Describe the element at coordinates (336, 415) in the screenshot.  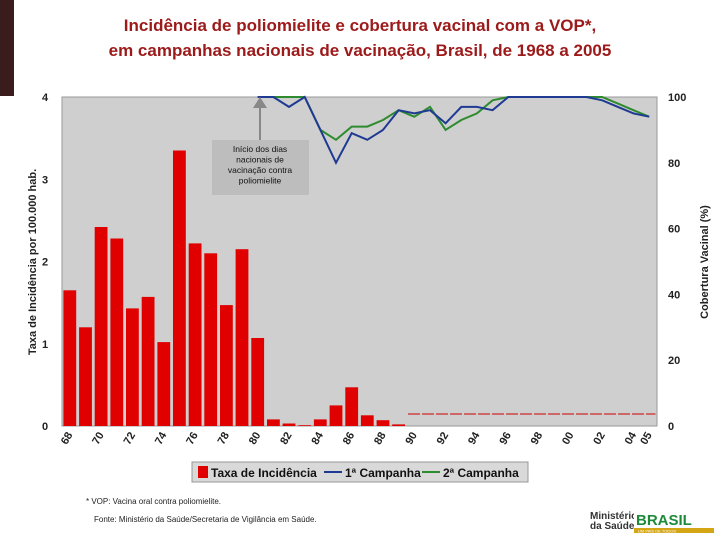
I see `bar-1985` at that location.